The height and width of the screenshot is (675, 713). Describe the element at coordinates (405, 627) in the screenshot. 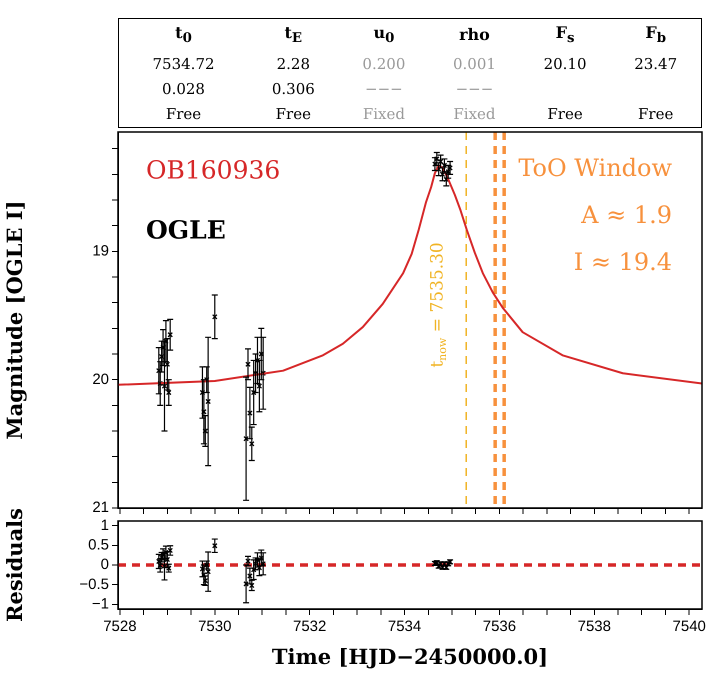

I see `x-tick-label: 7534` at that location.